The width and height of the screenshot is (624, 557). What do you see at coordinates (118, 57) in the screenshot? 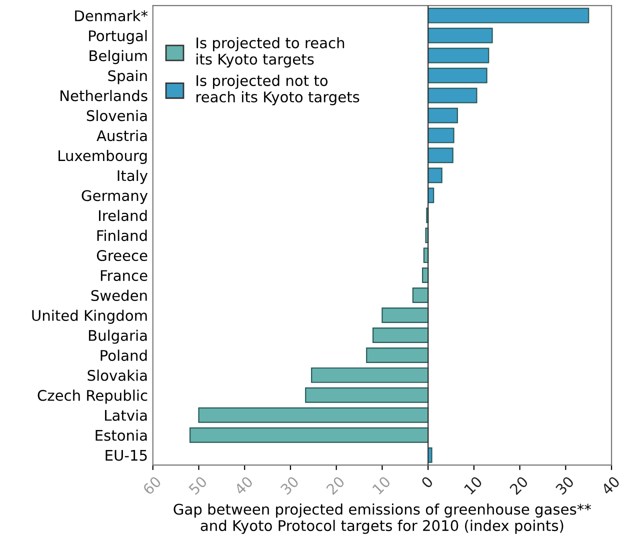
I see `y-tick-label: Belgium` at bounding box center [118, 57].